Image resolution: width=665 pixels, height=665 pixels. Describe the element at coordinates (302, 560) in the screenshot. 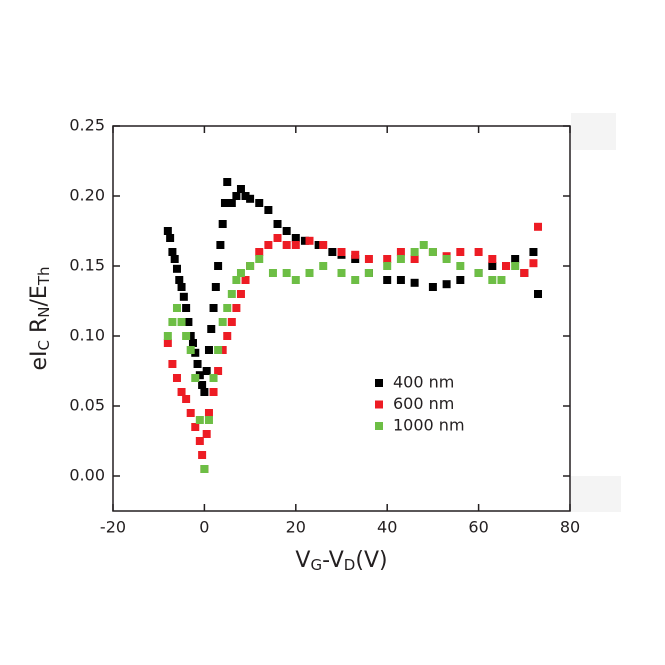

I see `x-axis-label-part: V` at that location.